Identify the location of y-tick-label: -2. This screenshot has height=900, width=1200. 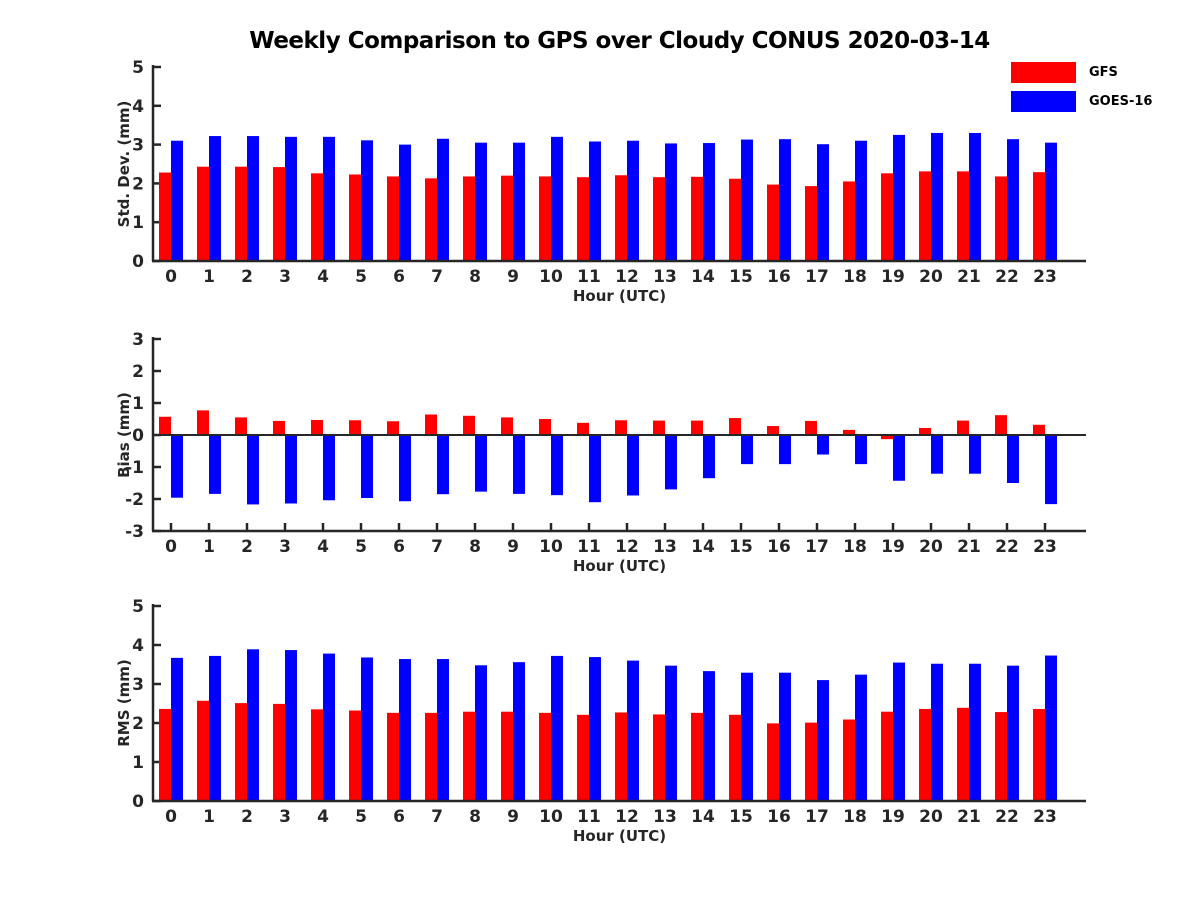
(134, 500).